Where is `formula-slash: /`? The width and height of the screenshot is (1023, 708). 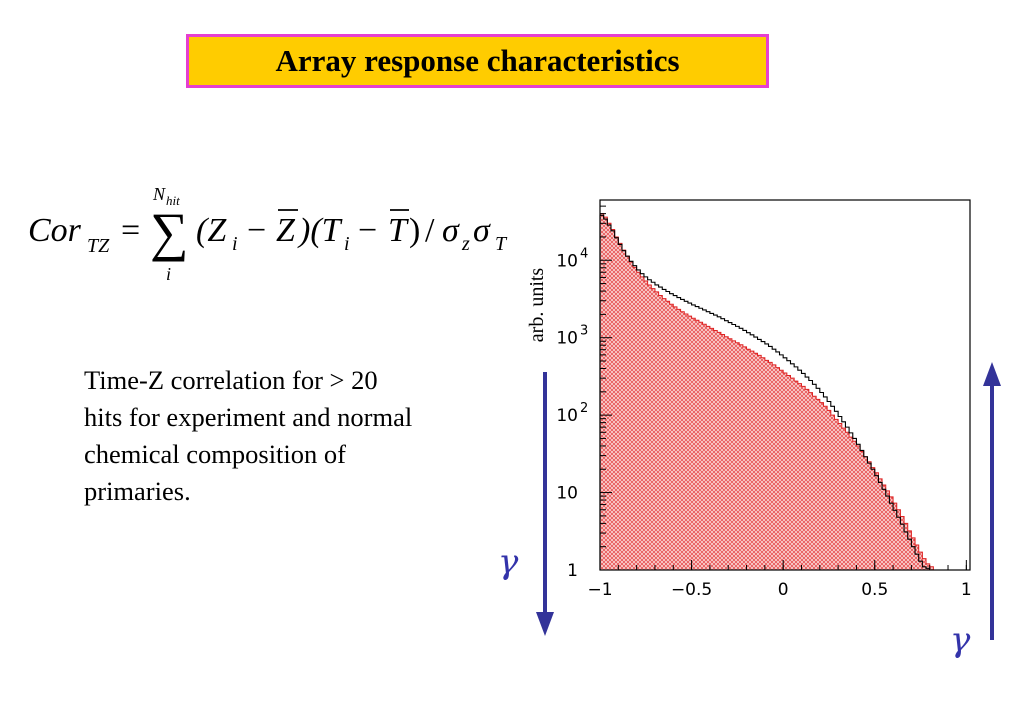 formula-slash: / is located at coordinates (430, 230).